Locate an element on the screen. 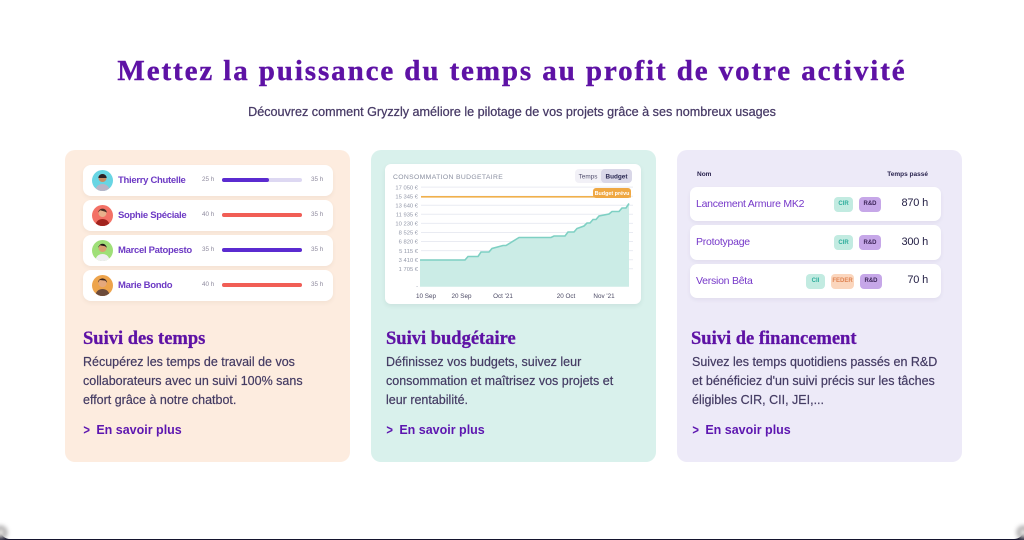 This screenshot has height=540, width=1024. svg-text: 17 050 € is located at coordinates (406, 188).